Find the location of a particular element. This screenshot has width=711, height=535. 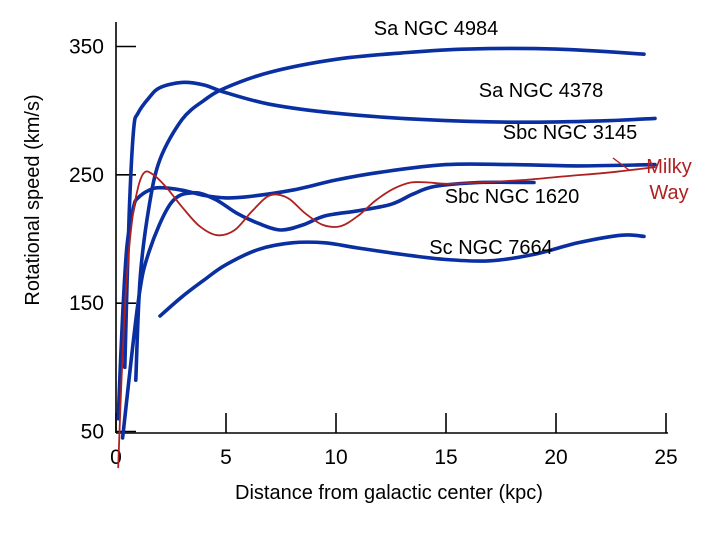

x-tick-label-10: 10 is located at coordinates (335, 457).